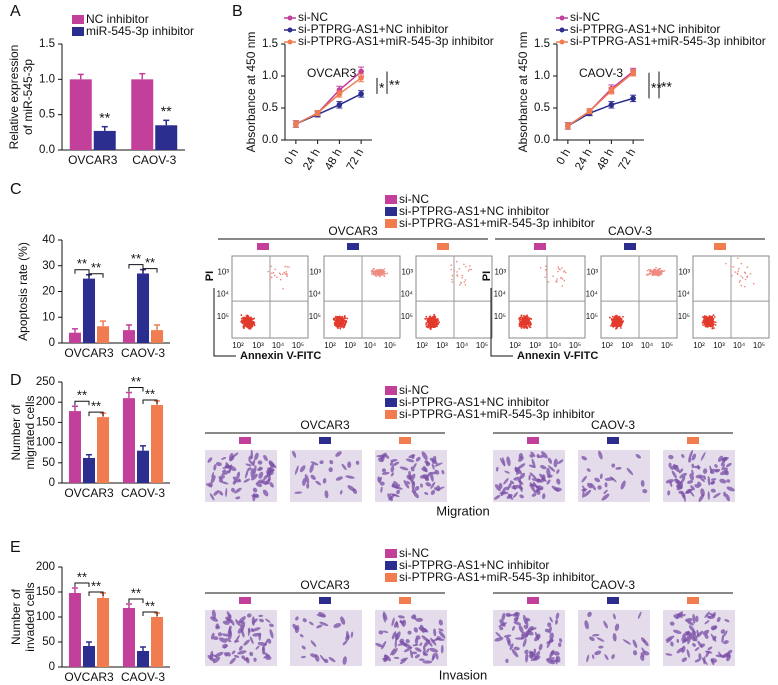 The image size is (778, 685). I want to click on bracket, so click(136, 600).